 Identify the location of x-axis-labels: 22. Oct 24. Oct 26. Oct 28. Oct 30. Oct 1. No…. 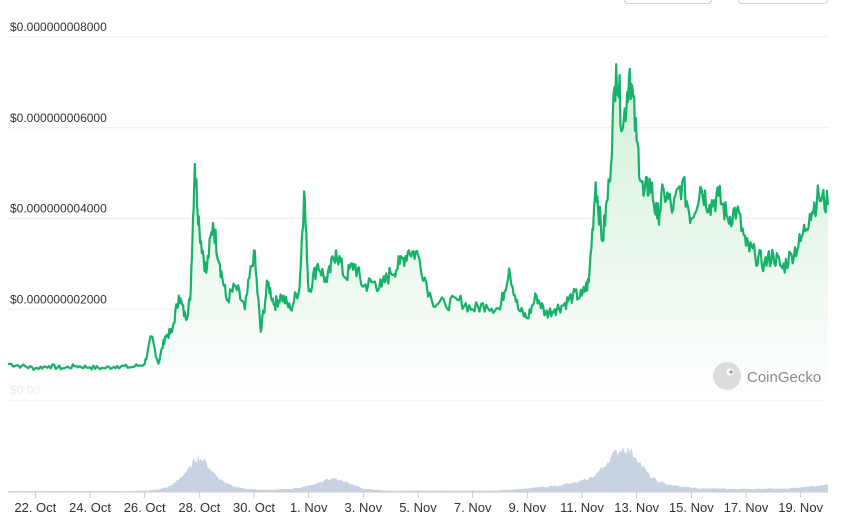
(418, 507).